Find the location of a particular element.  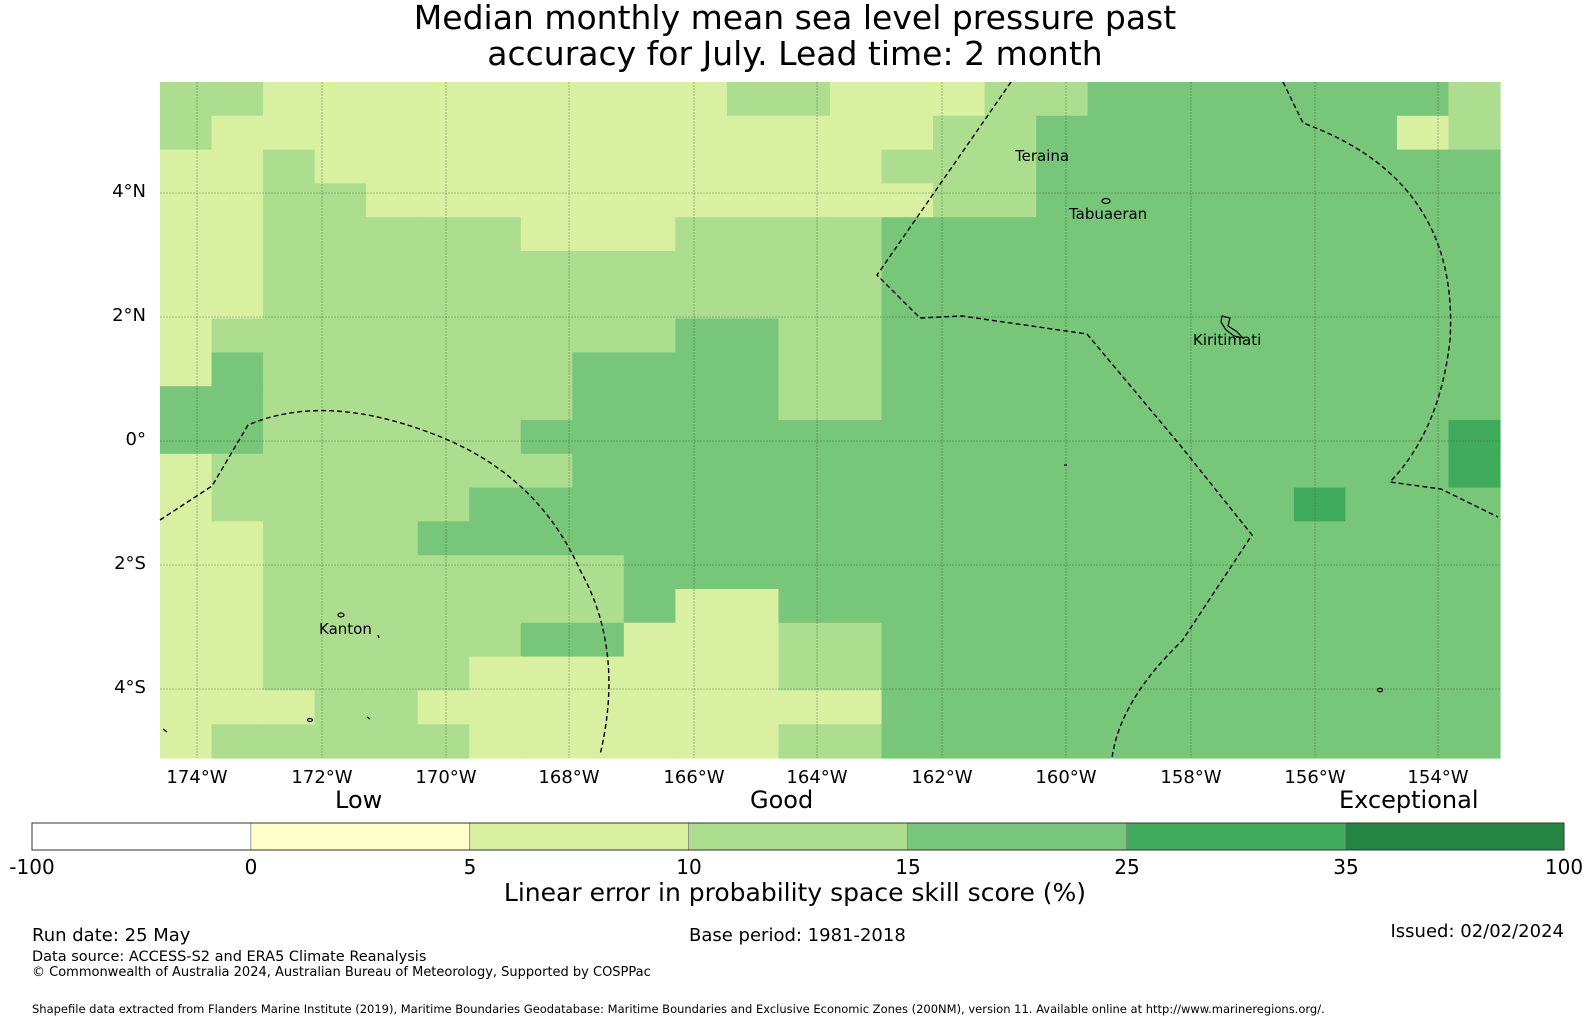

kiritimati-outline is located at coordinates (1232, 327).